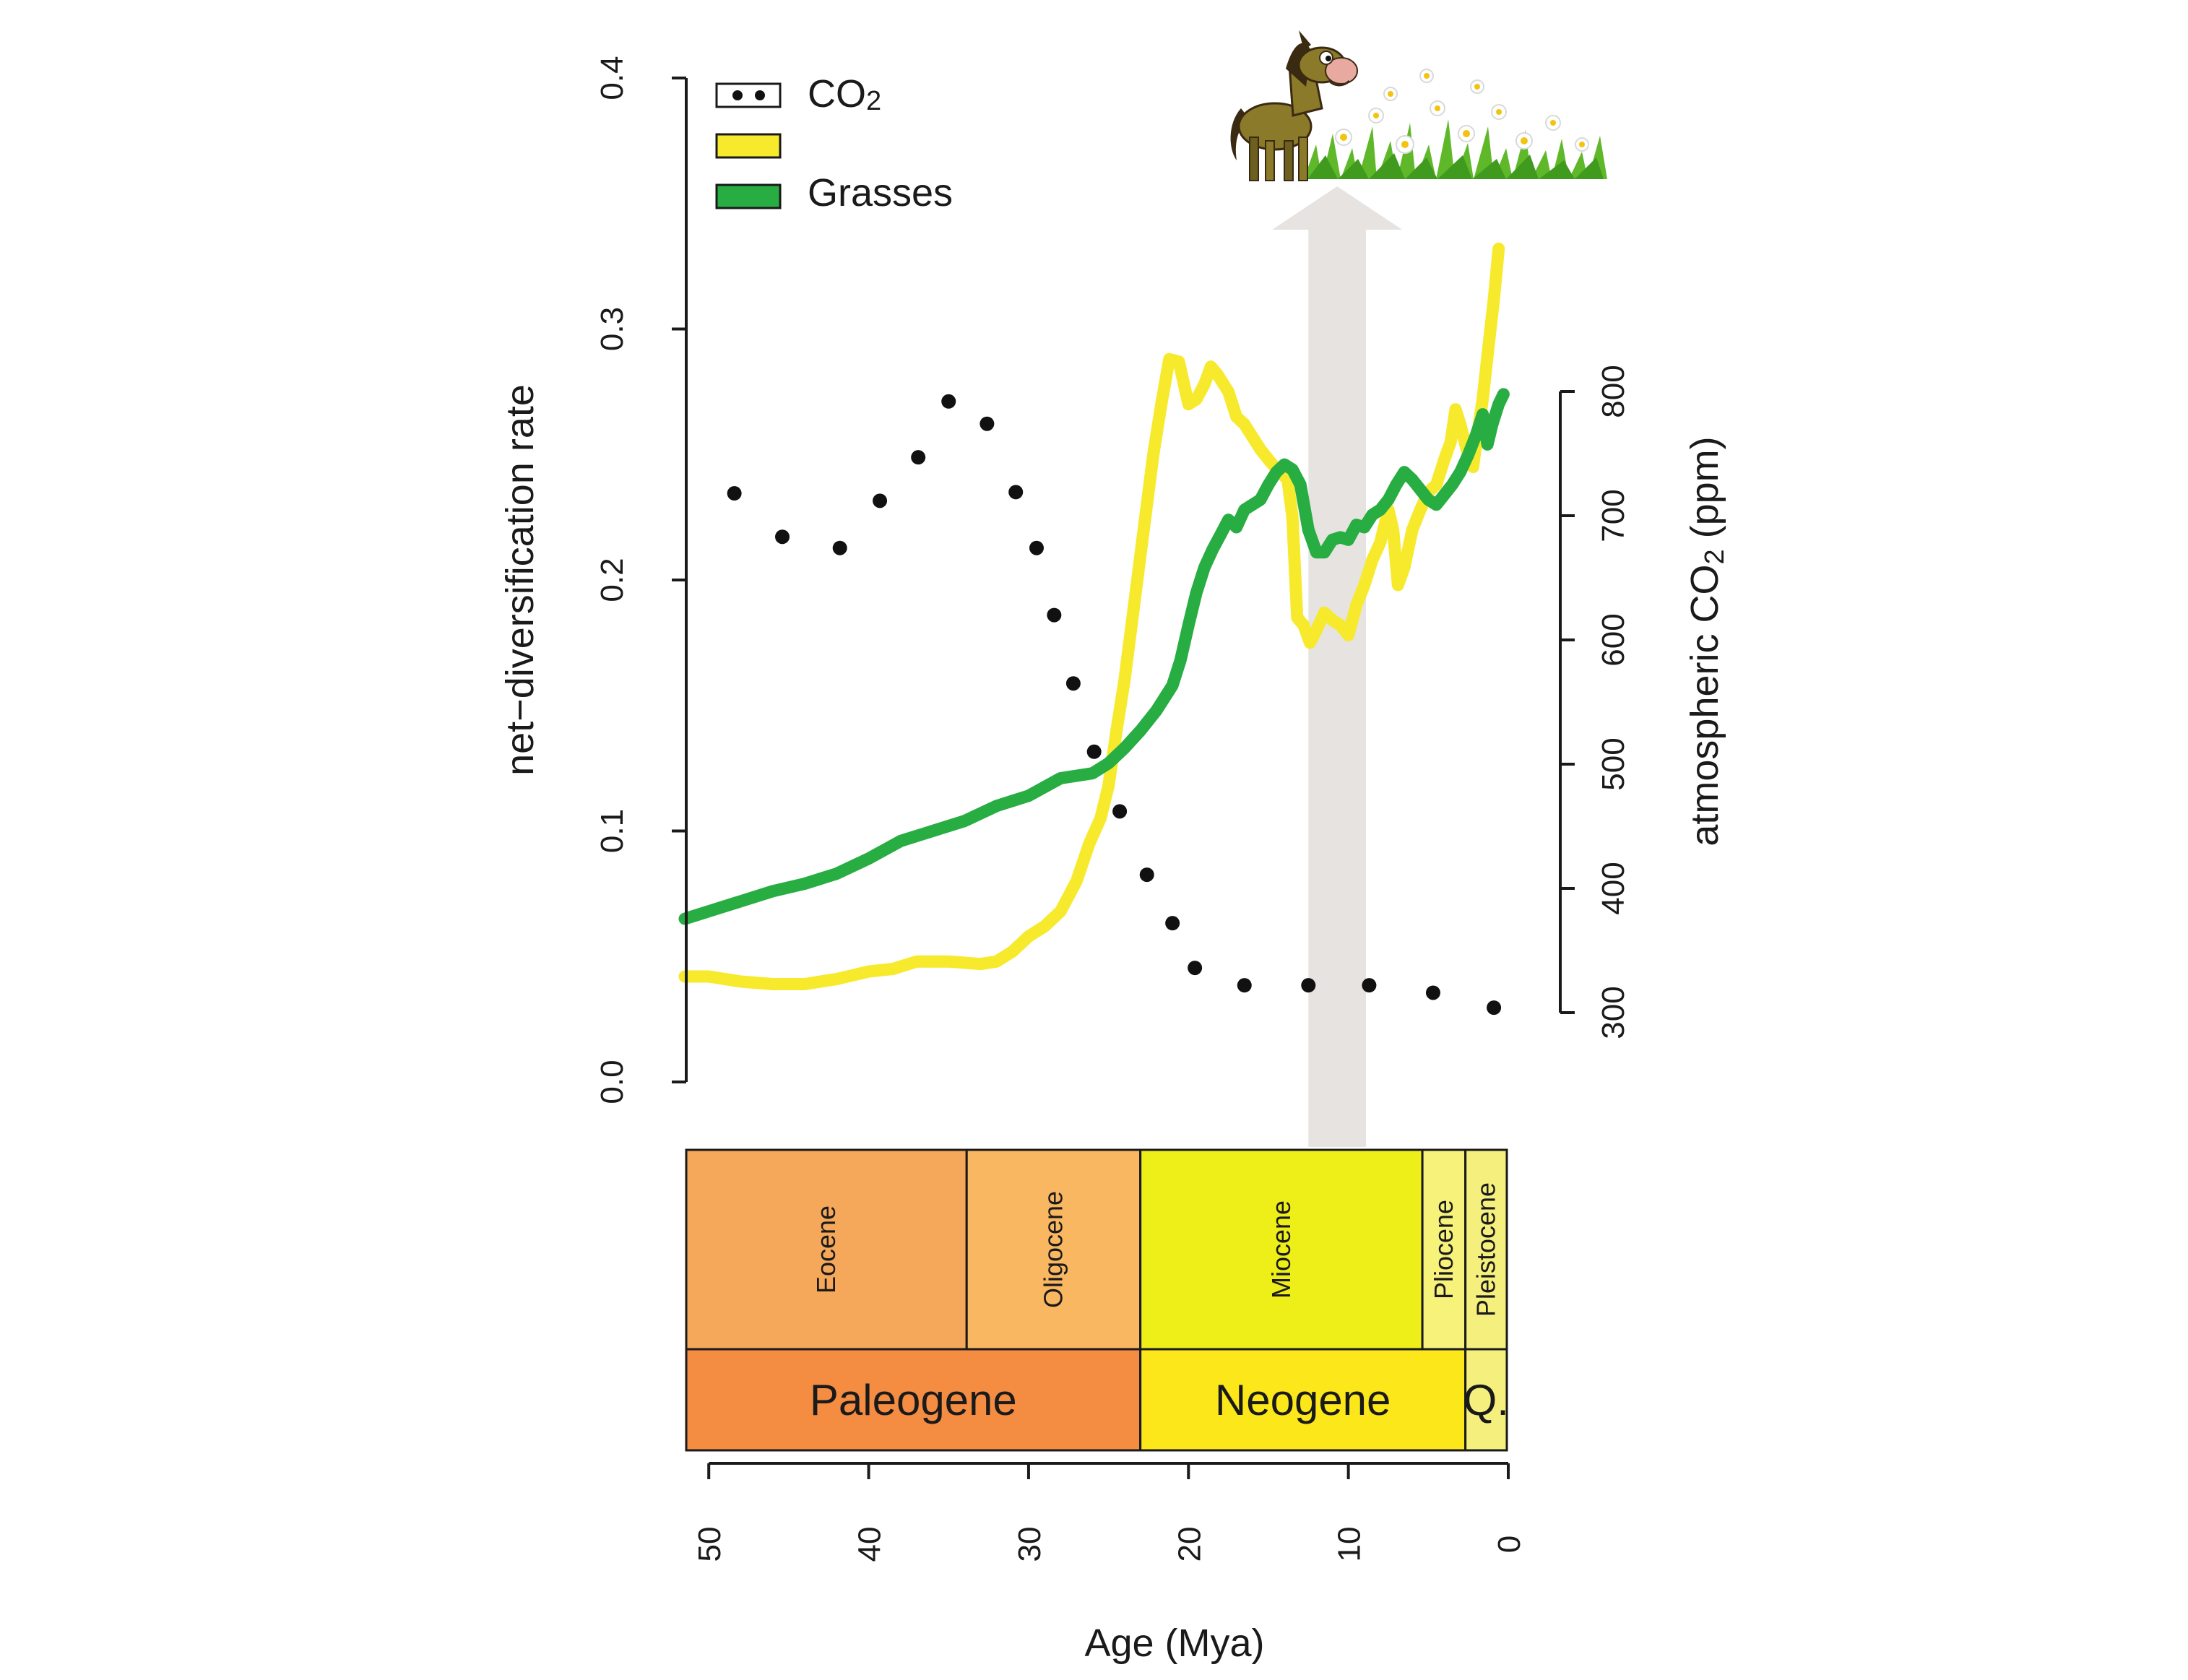 The image size is (2188, 1680). What do you see at coordinates (834, 143) in the screenshot?
I see `legend: CO2 Grasses` at bounding box center [834, 143].